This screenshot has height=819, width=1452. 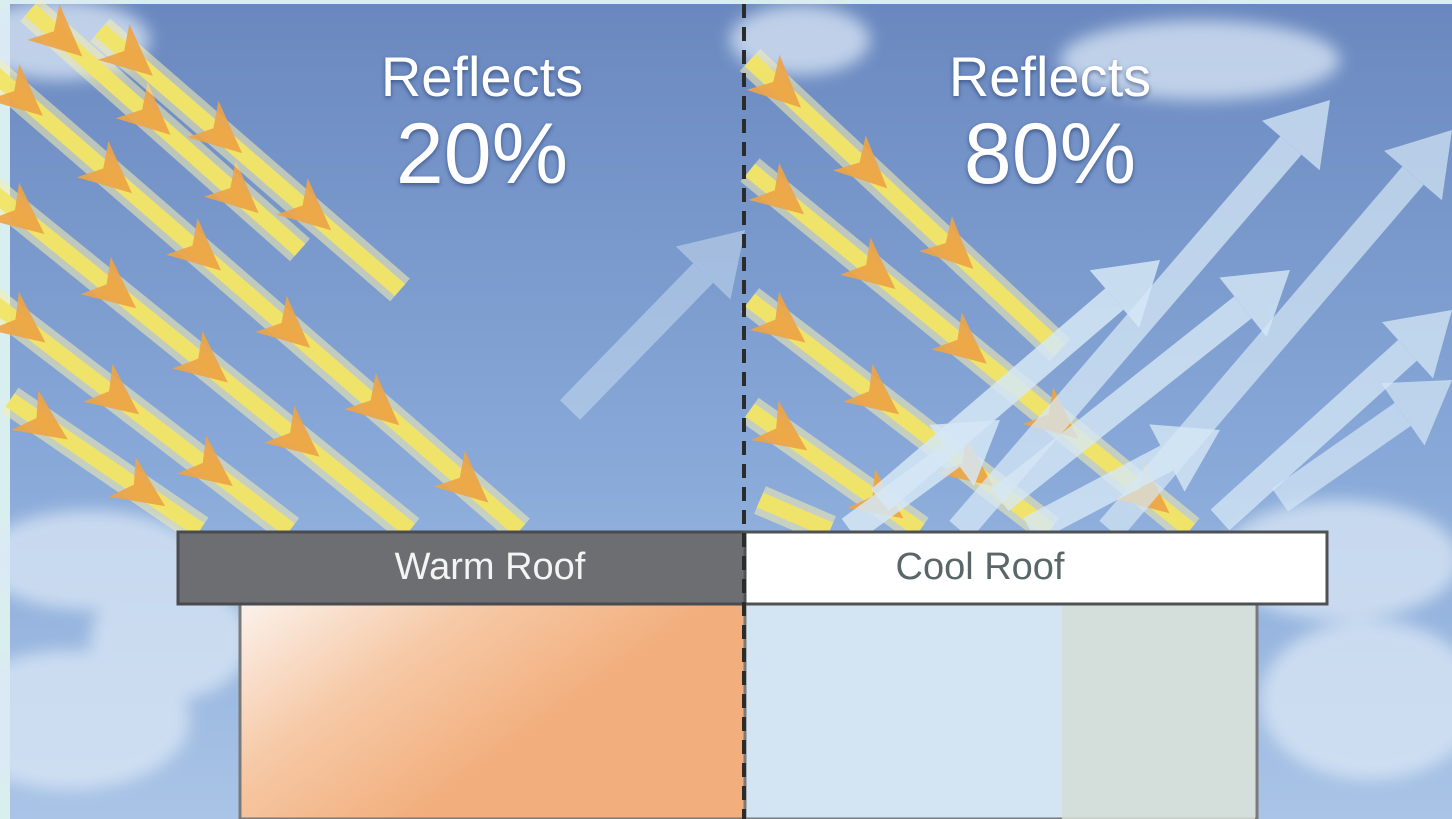 What do you see at coordinates (980, 567) in the screenshot?
I see `cool-roof-label: Cool Roof` at bounding box center [980, 567].